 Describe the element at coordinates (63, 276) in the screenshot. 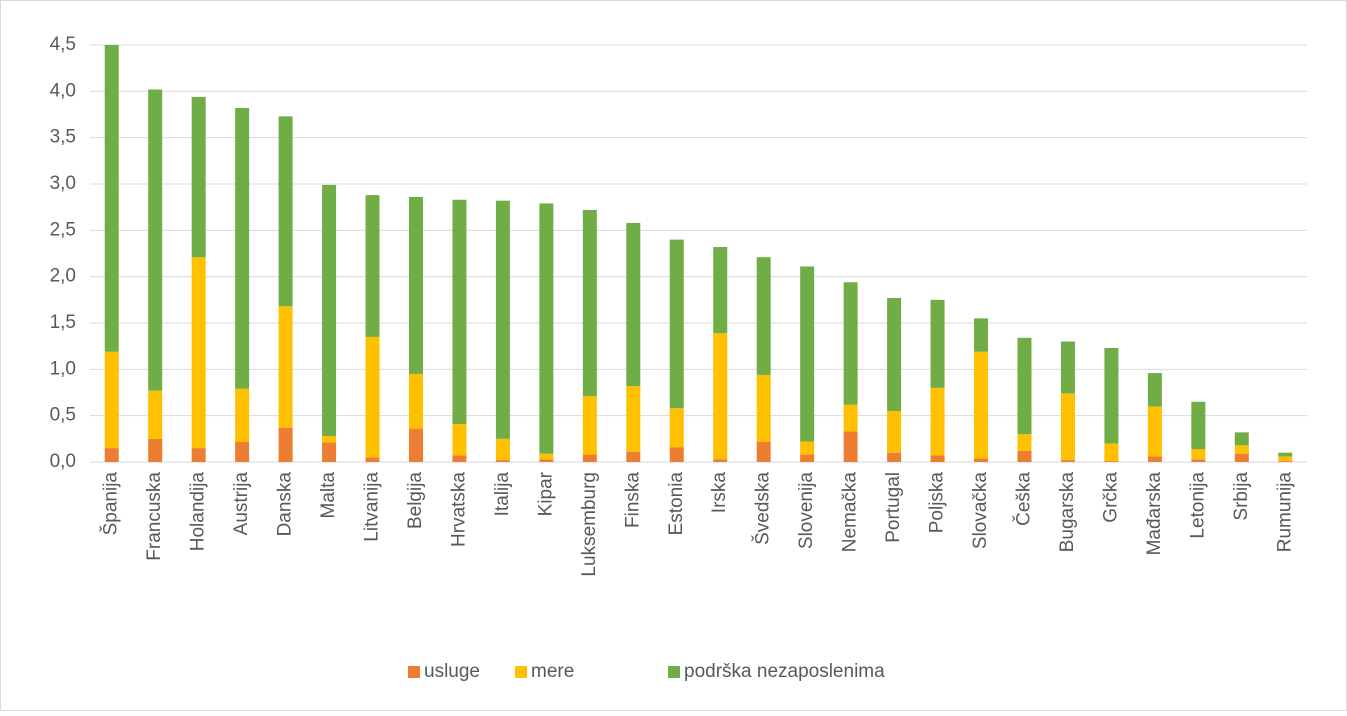

I see `y-tick-label: 2,0` at that location.